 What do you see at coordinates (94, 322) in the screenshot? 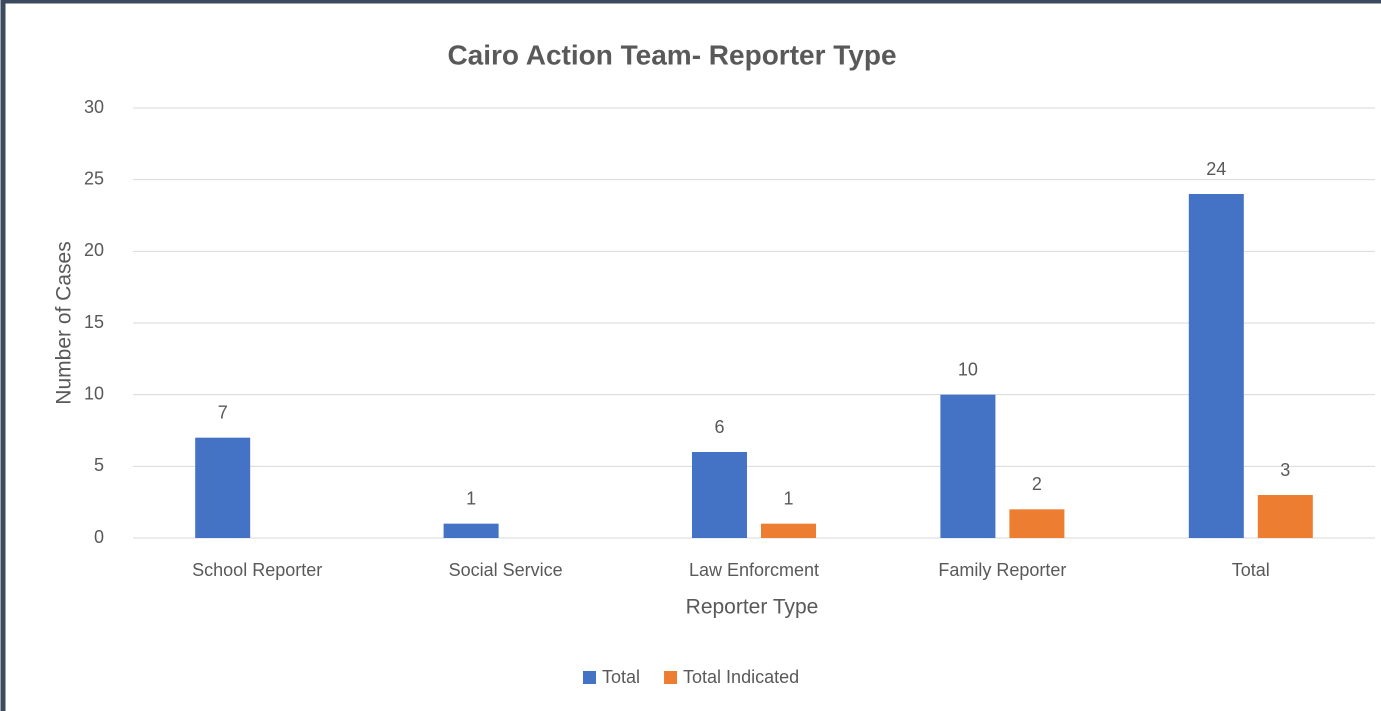
I see `y-tick-label: 15` at bounding box center [94, 322].